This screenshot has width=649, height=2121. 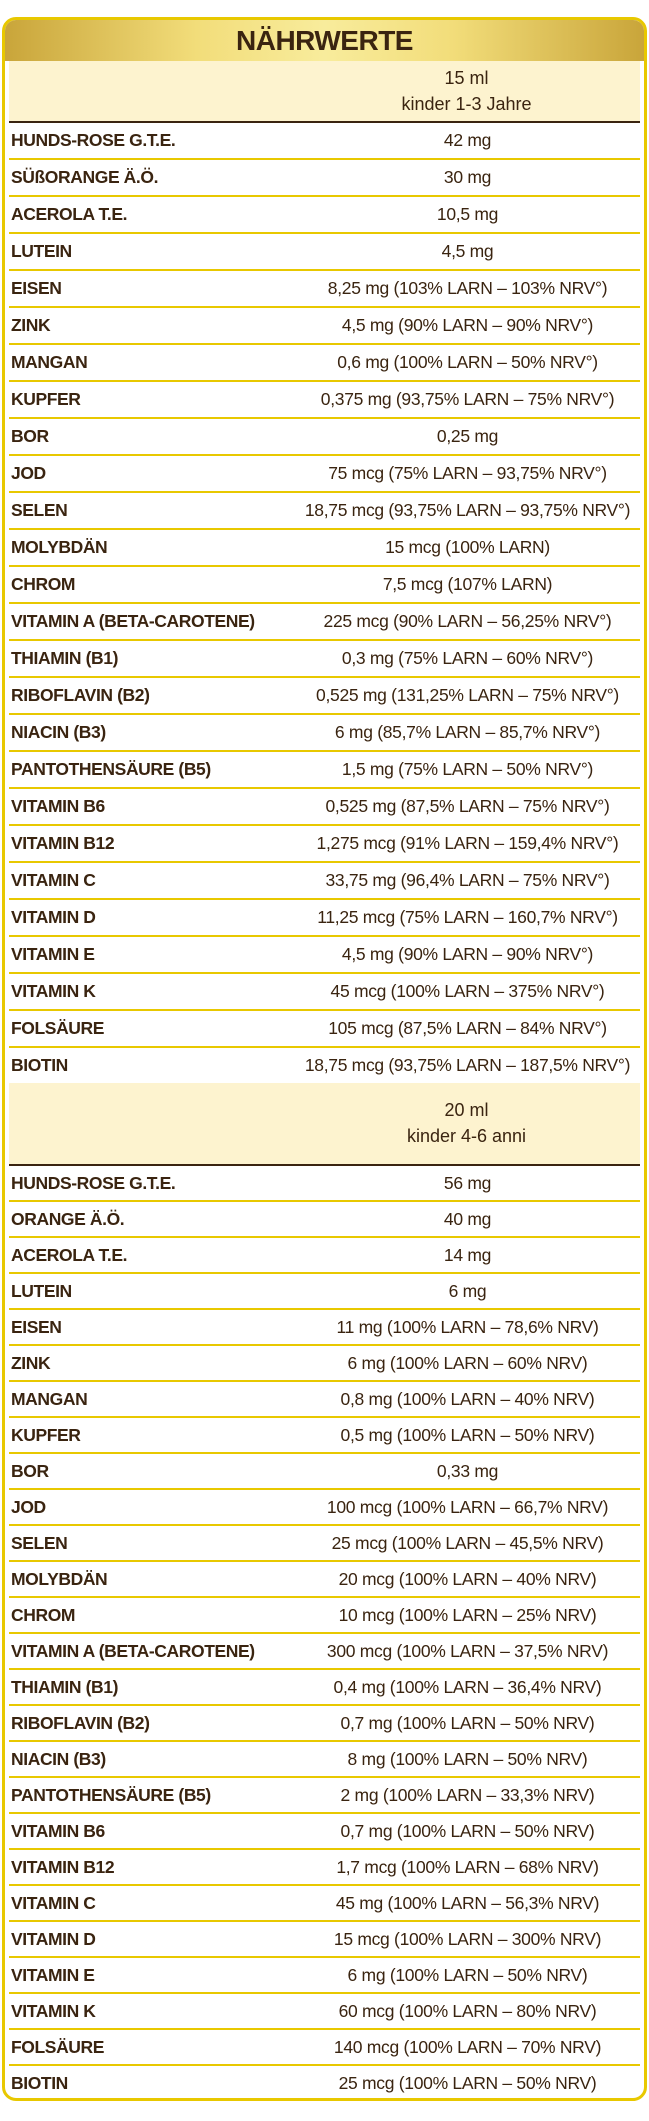 What do you see at coordinates (324, 1580) in the screenshot?
I see `table-row: MOLYBDÄN 20 mcg (100% LARN – 40% NRV)` at bounding box center [324, 1580].